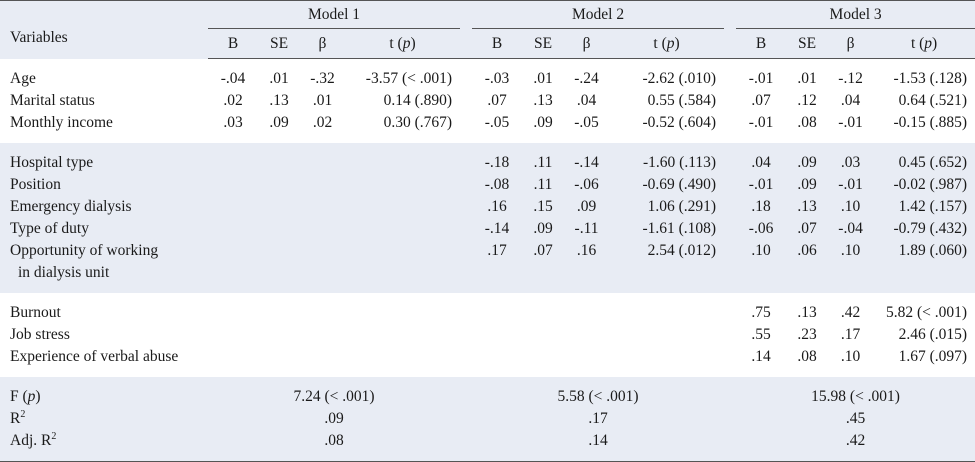  I want to click on col-beta: β, so click(322, 43).